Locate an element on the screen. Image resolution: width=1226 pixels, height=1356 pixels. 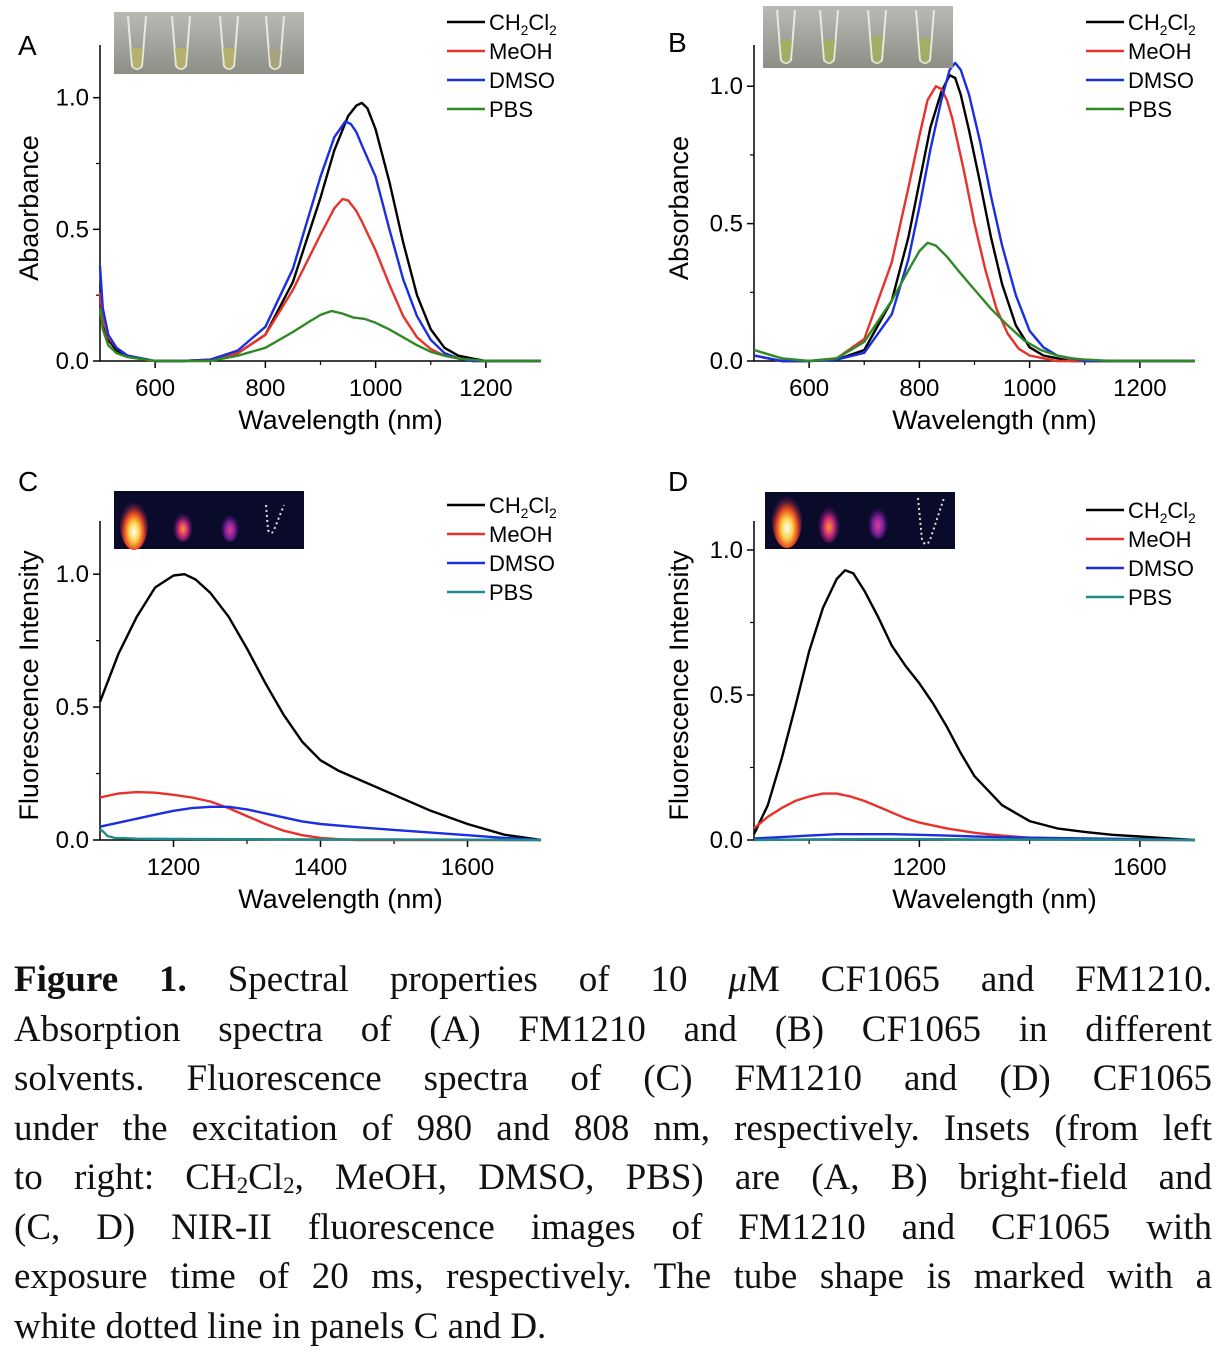
caption-text: M CF1065 and FM1210. is located at coordinates (979, 979).